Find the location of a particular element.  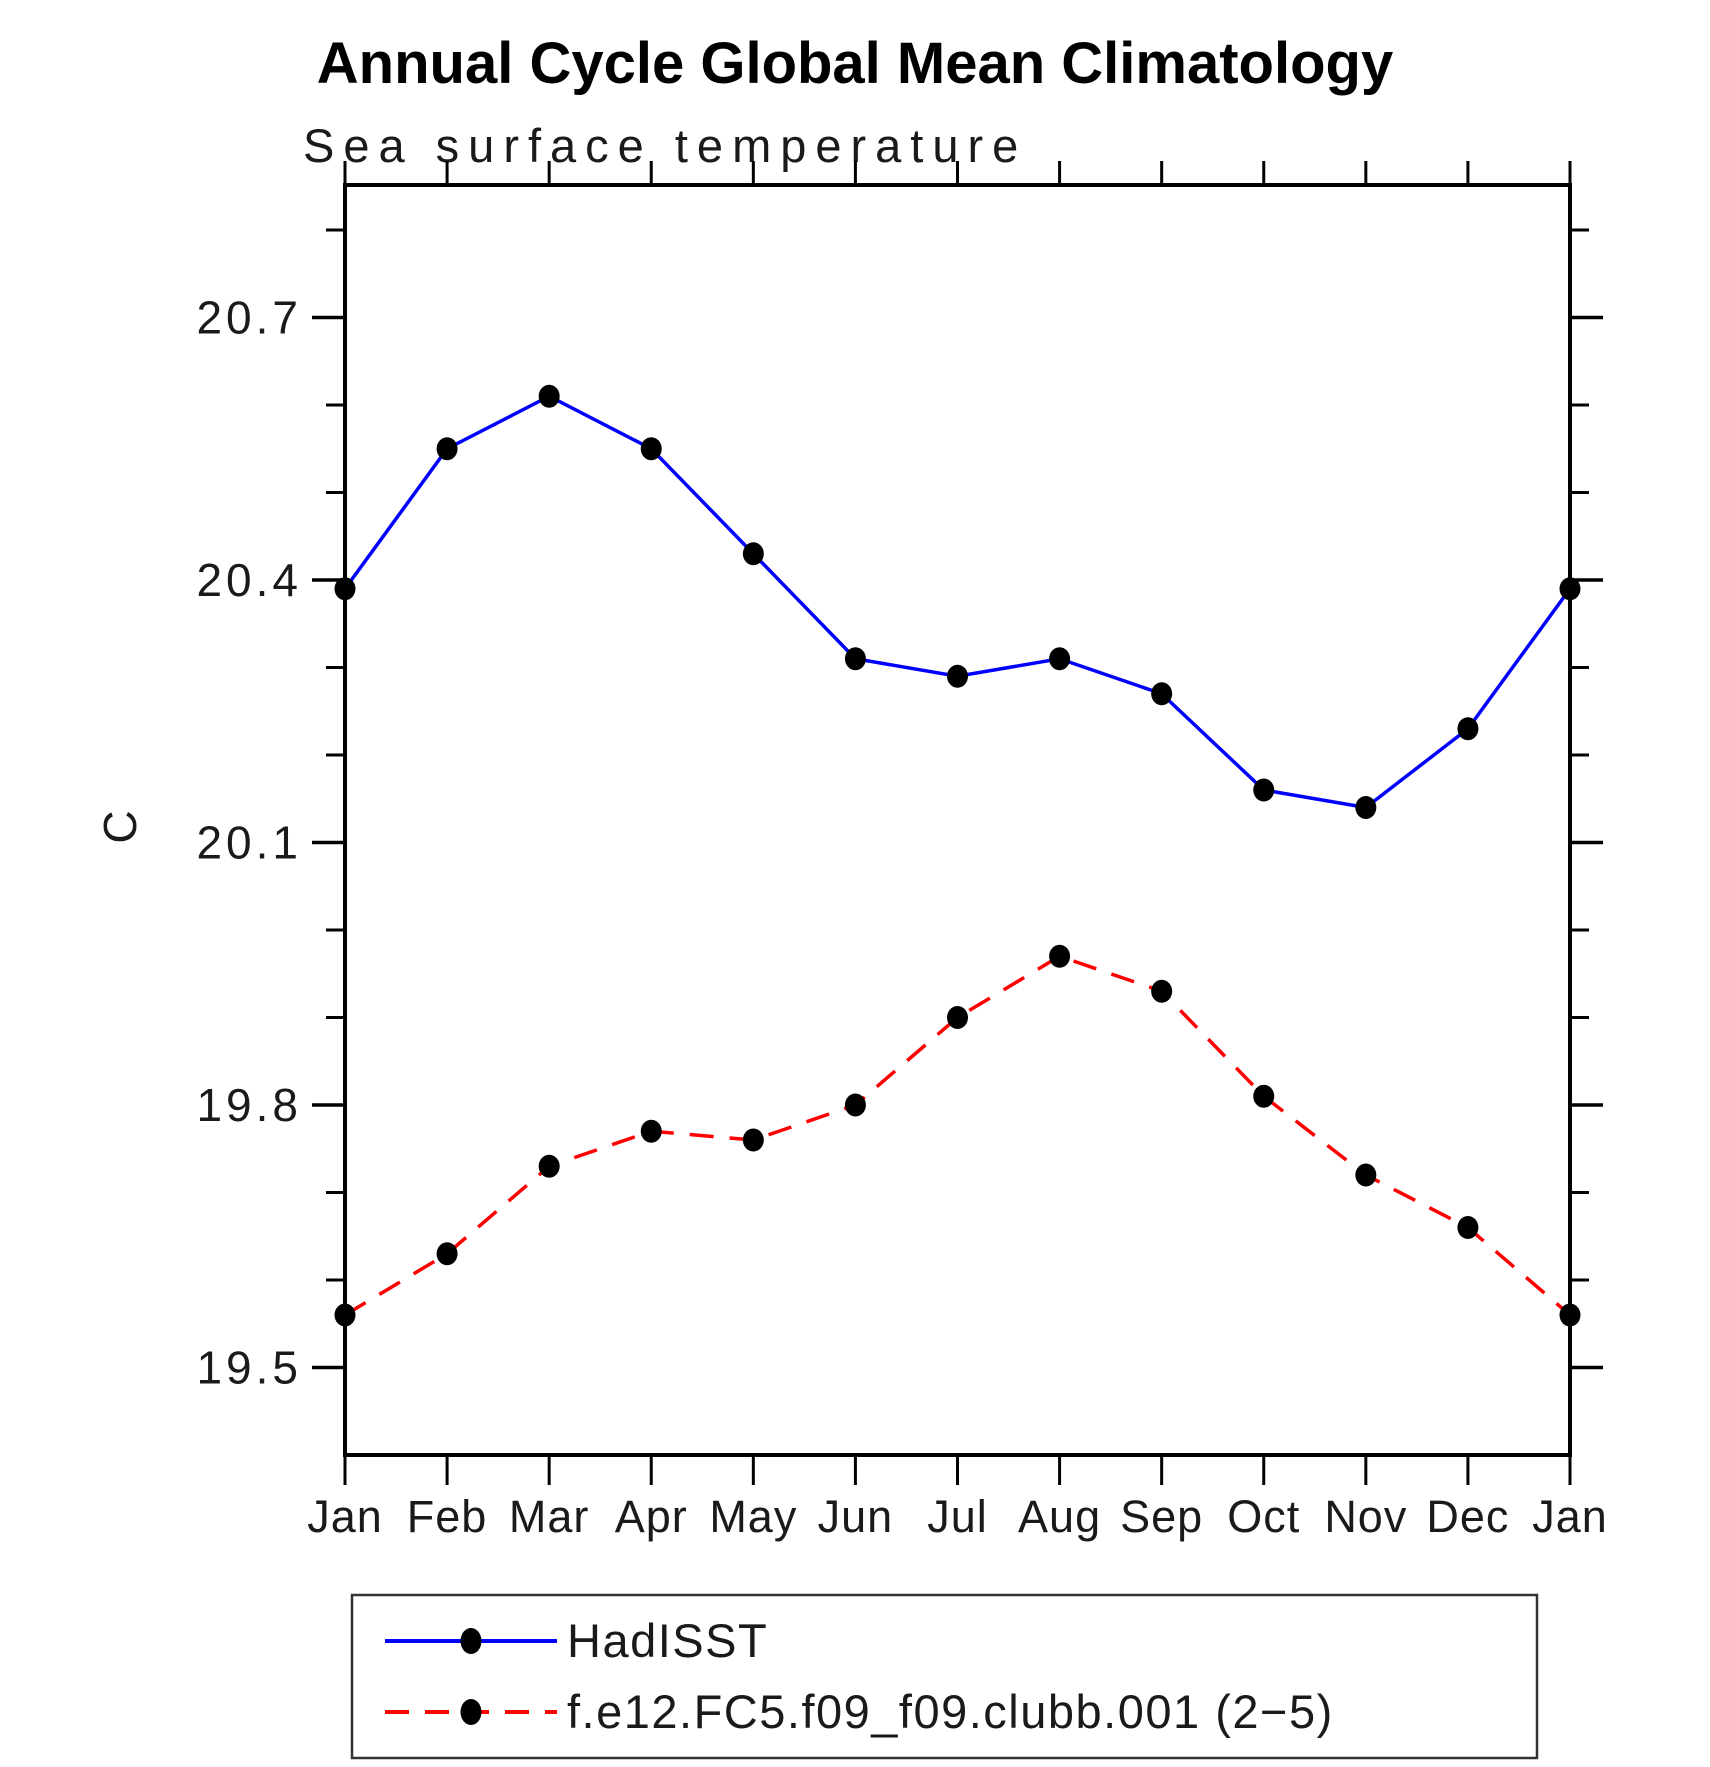

legend-label: HadISST is located at coordinates (667, 1640).